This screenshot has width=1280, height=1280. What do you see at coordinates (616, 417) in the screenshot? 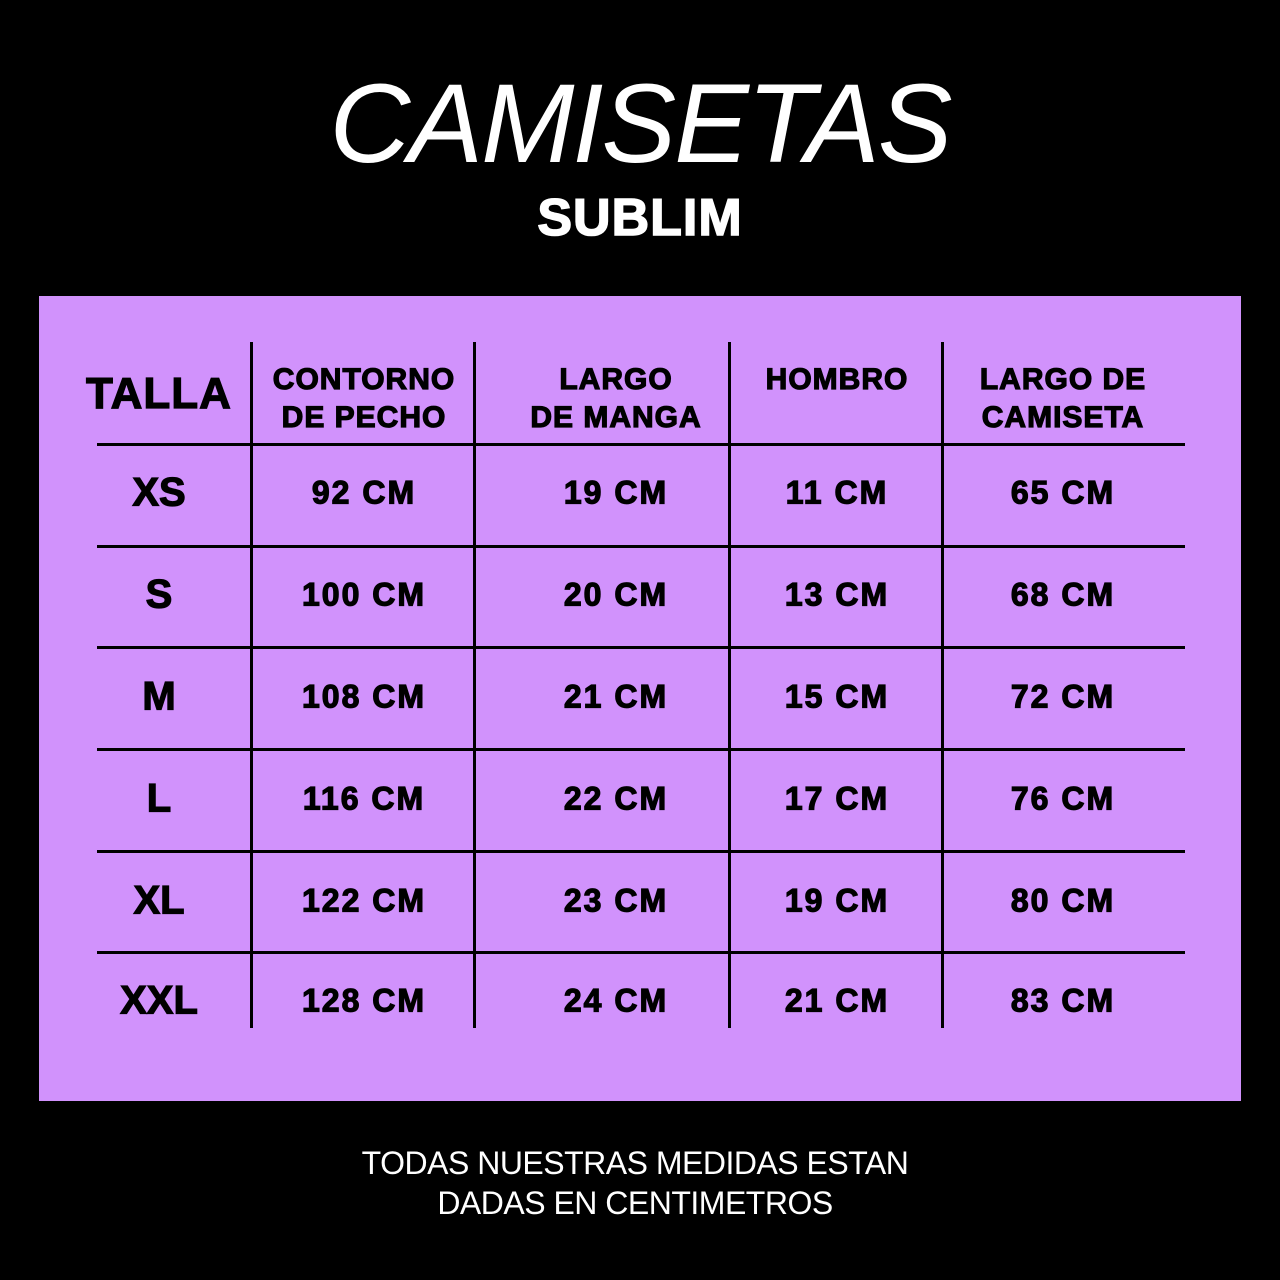
I see `column-header-line: DE MANGA` at bounding box center [616, 417].